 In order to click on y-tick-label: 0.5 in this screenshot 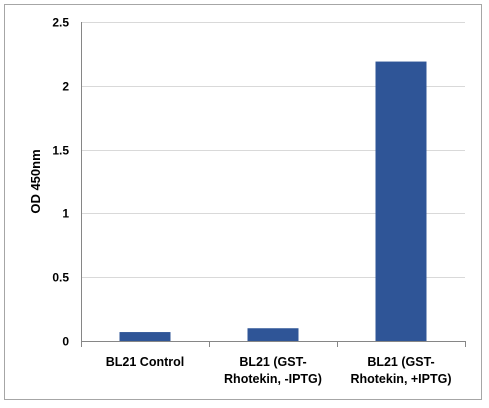, I will do `click(60, 278)`.